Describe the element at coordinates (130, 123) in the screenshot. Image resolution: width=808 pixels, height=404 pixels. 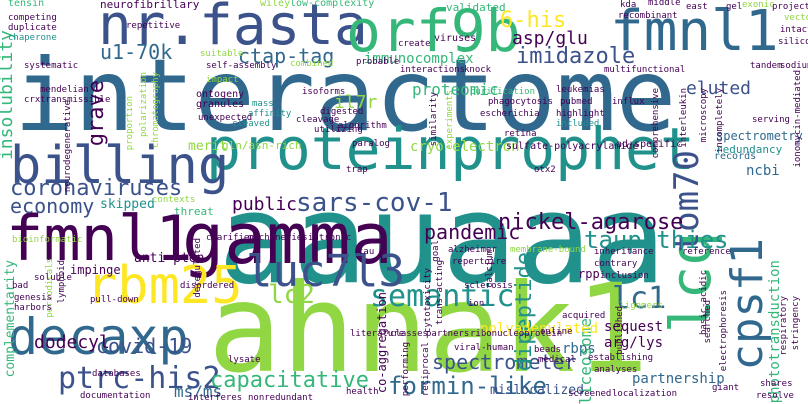
I see `word-proportion: proportion` at that location.